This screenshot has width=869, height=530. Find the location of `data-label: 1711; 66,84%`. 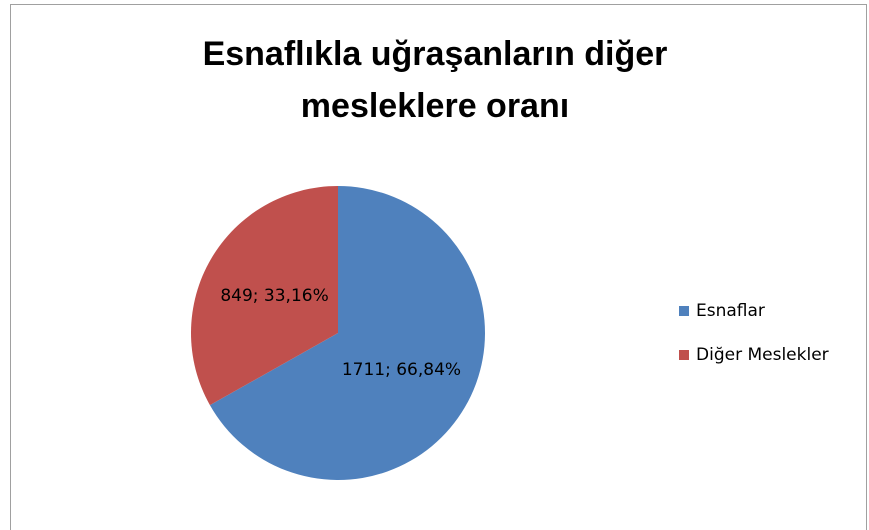

data-label: 1711; 66,84% is located at coordinates (401, 370).